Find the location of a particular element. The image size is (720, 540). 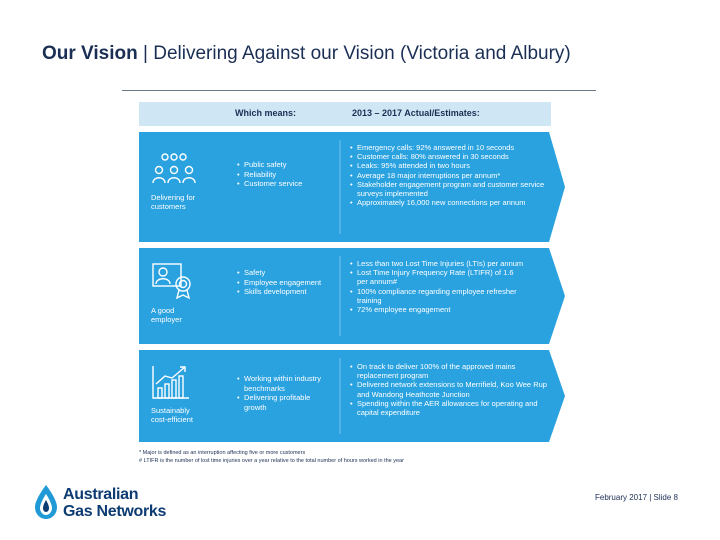

panel-title: Delivering for customers is located at coordinates (173, 202).